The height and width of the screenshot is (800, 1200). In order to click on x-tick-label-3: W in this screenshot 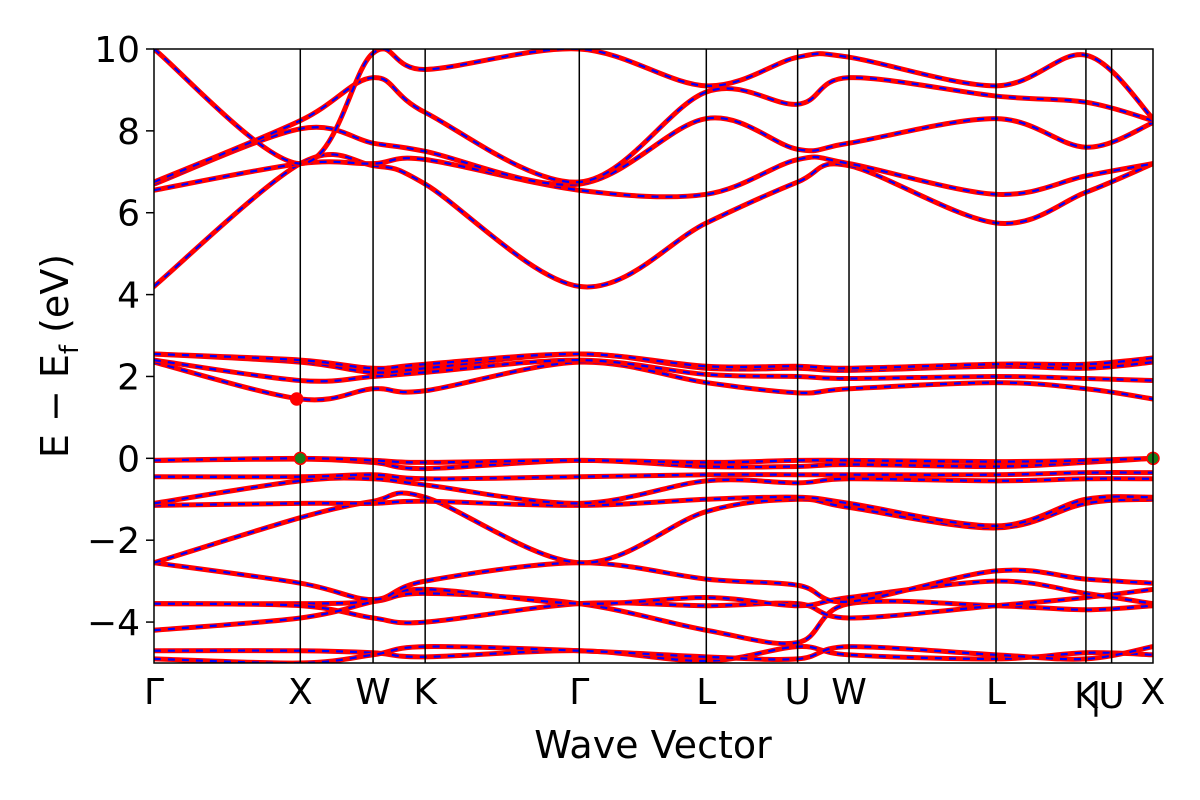, I will do `click(373, 692)`.